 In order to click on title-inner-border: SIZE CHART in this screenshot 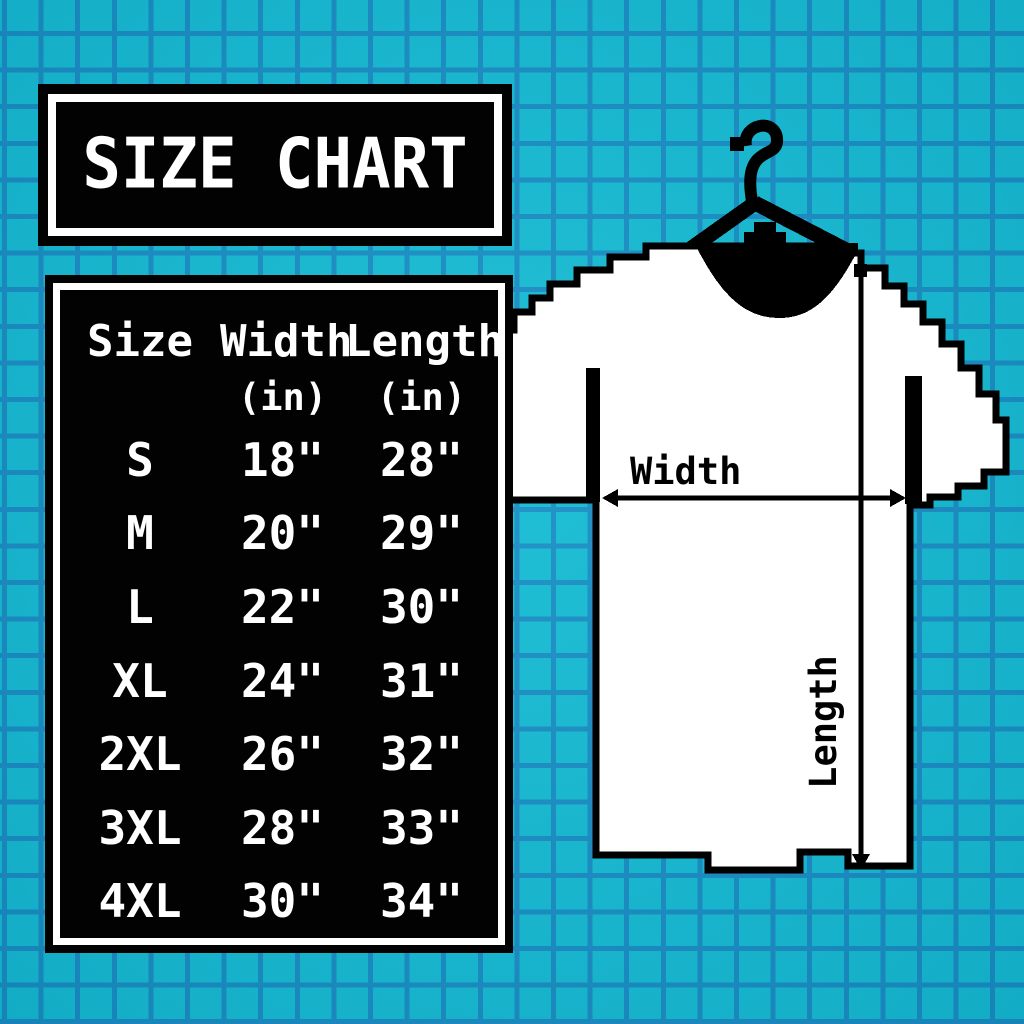, I will do `click(275, 165)`.